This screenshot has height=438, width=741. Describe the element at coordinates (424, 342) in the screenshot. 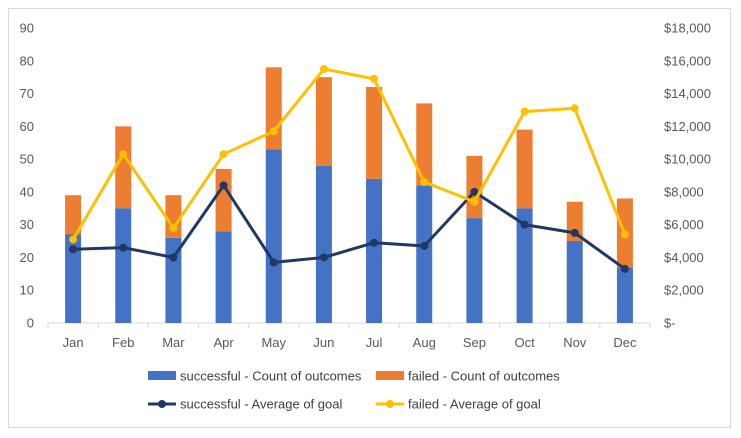

I see `x-tick-label: Aug` at that location.